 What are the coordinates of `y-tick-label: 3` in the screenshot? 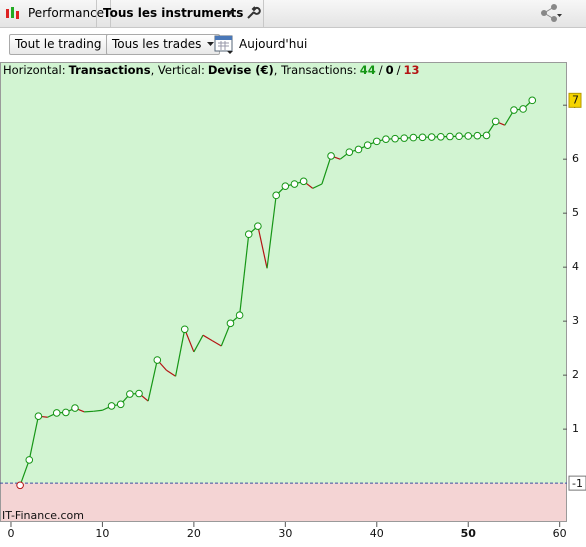 It's located at (575, 320).